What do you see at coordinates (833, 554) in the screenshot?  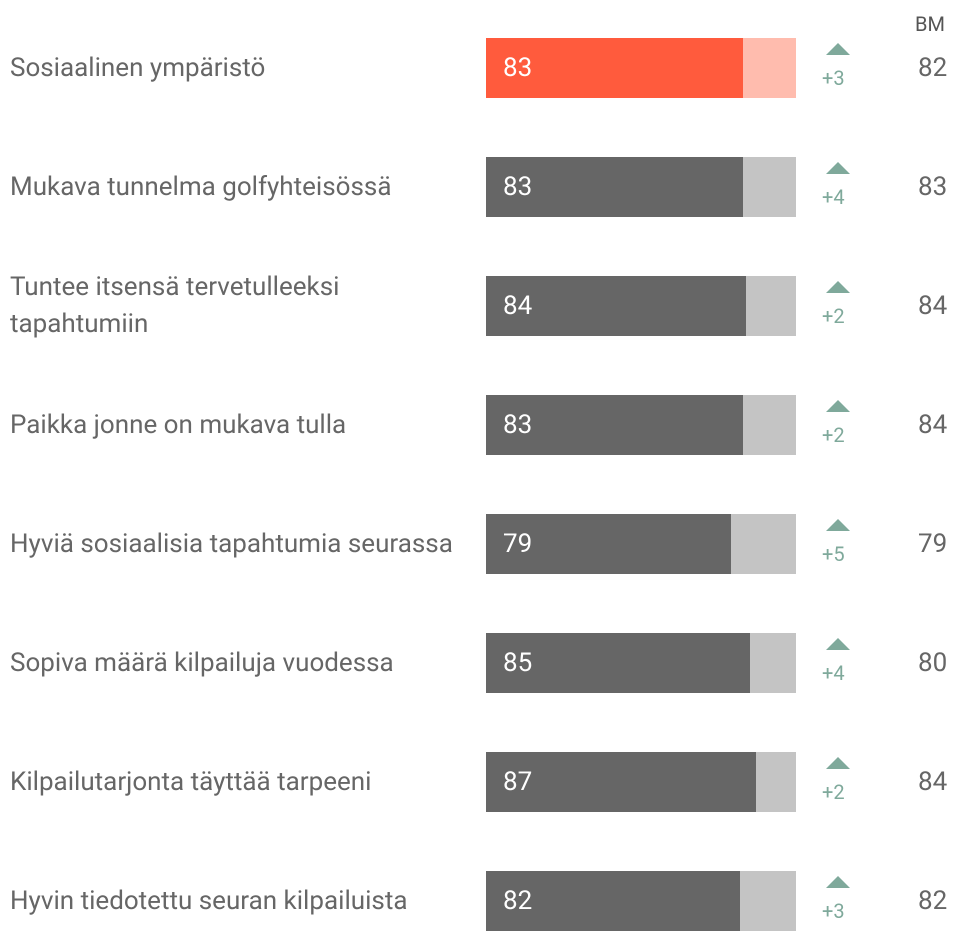 I see `change-label: +5` at bounding box center [833, 554].